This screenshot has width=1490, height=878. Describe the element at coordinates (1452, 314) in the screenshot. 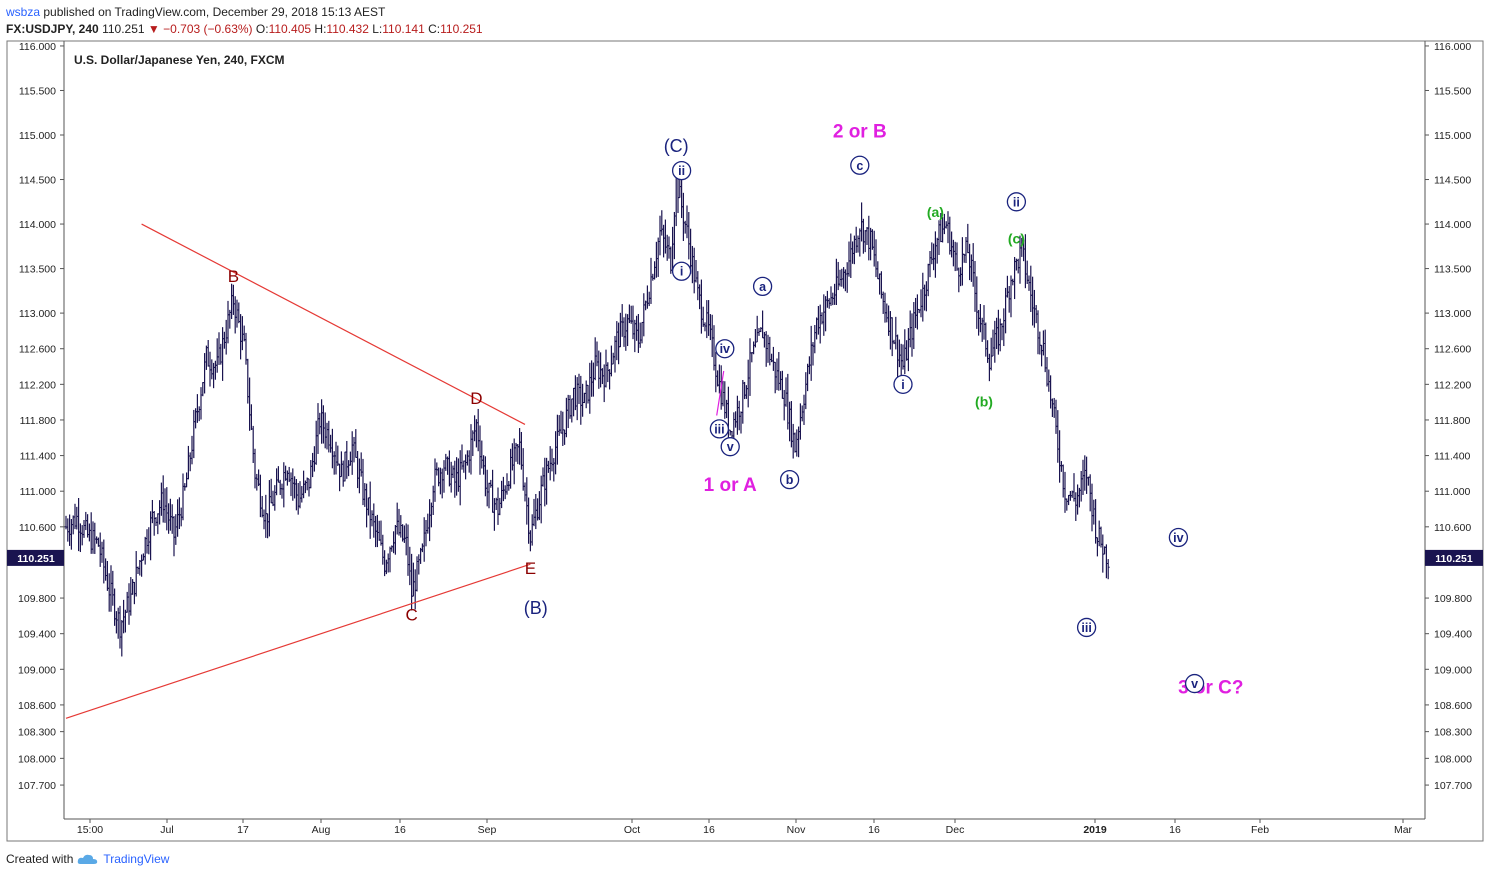

I see `y-tick-label-right: 113.000` at that location.